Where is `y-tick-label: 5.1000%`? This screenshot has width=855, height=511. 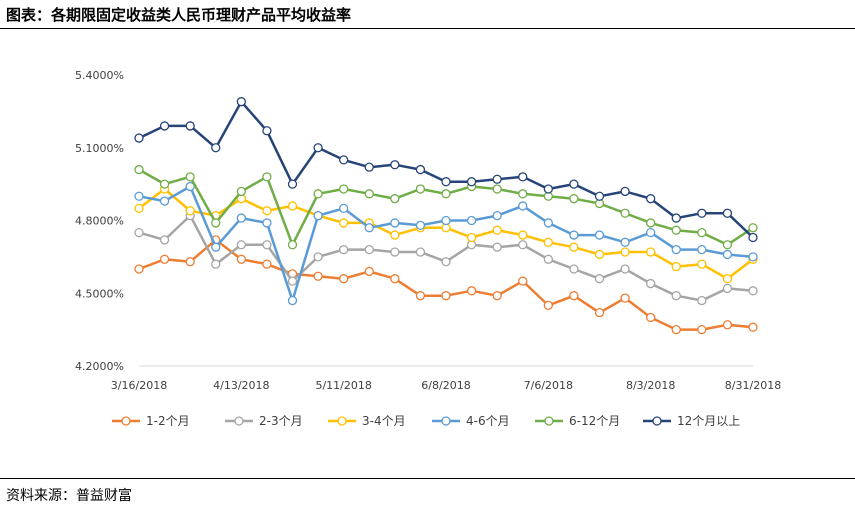 y-tick-label: 5.1000% is located at coordinates (99, 148).